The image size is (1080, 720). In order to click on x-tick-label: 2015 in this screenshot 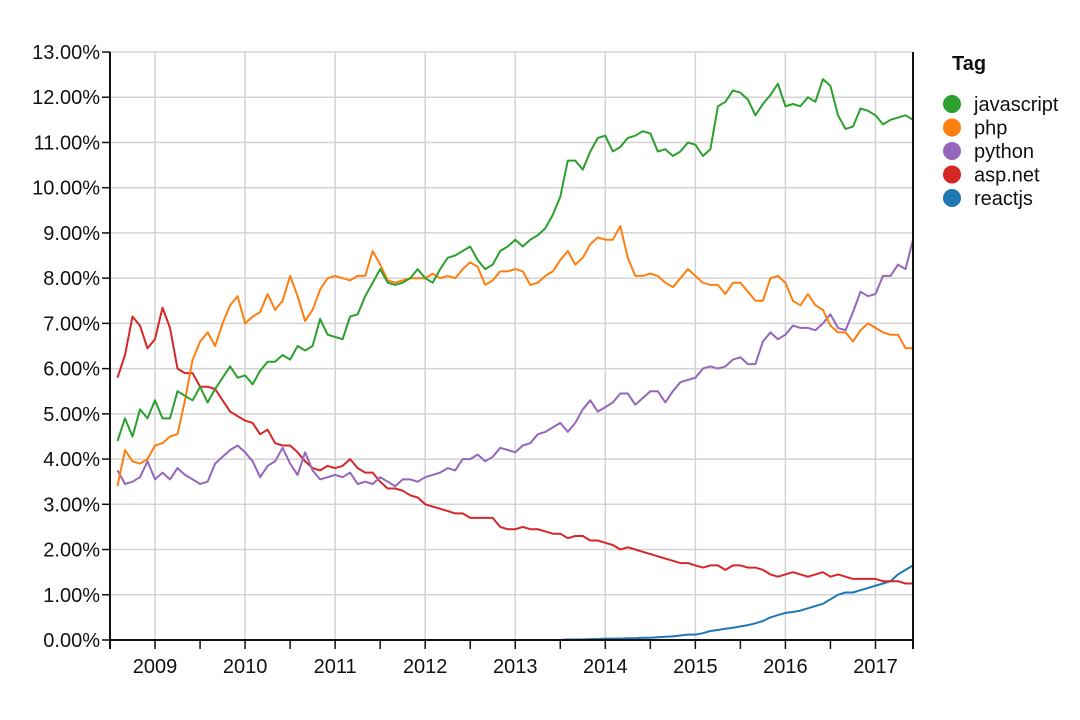, I will do `click(695, 667)`.